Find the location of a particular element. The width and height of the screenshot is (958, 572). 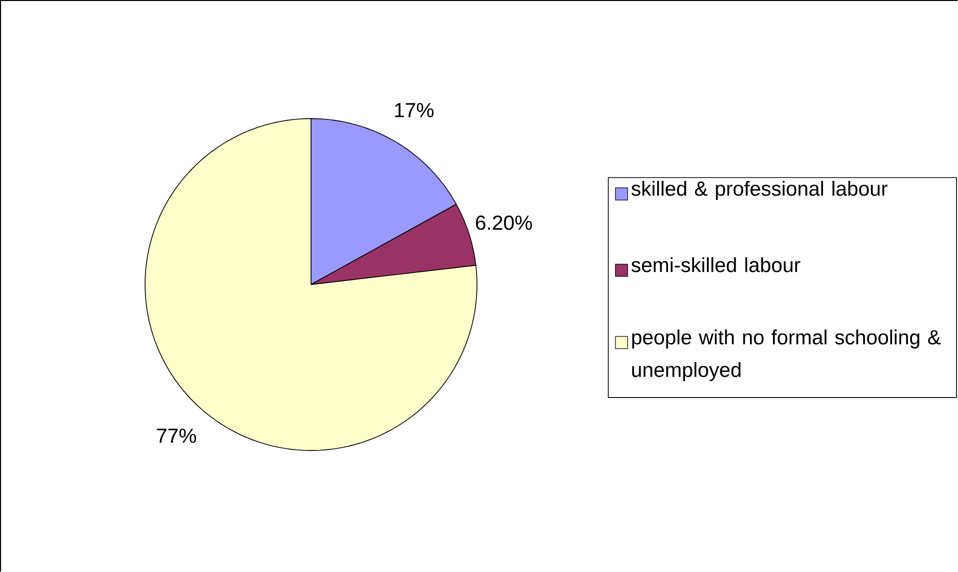

data-label: 77% is located at coordinates (176, 435).